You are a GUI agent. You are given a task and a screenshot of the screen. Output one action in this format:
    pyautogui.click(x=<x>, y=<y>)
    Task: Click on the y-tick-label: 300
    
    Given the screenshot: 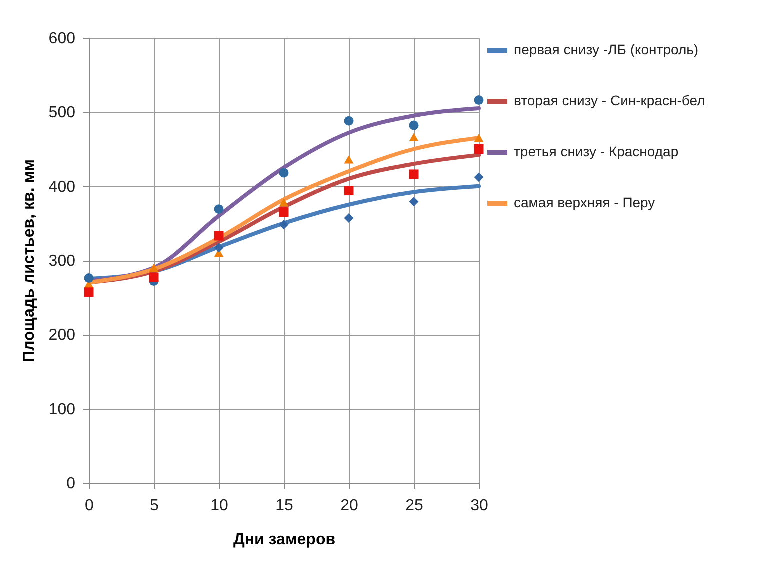 What is the action you would take?
    pyautogui.click(x=62, y=261)
    